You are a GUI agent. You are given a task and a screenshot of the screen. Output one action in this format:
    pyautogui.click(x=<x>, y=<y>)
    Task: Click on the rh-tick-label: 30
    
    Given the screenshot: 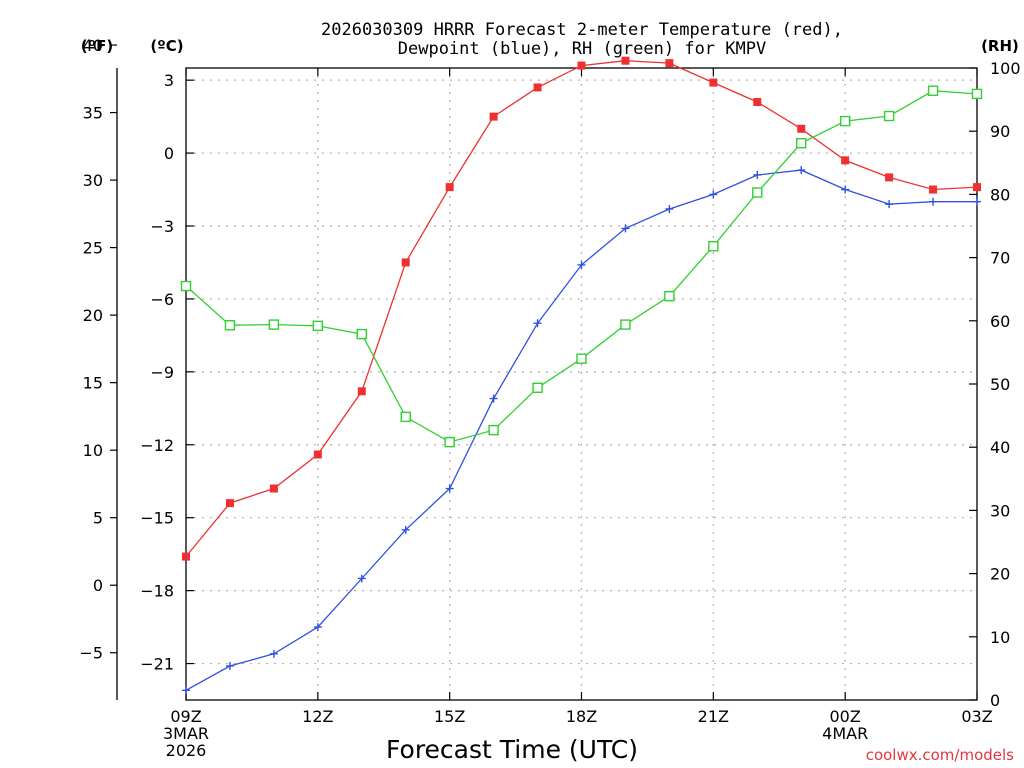 What is the action you would take?
    pyautogui.click(x=1000, y=510)
    